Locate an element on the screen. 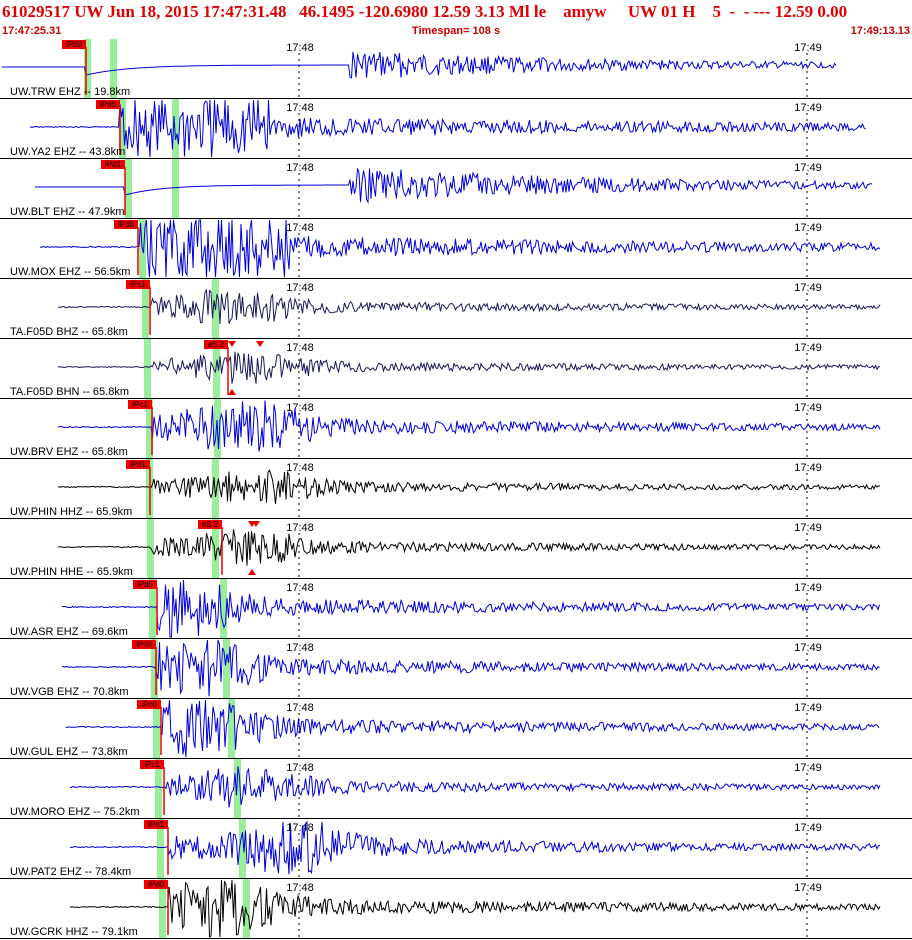  station-label: UW.PAT2 EHZ -- 78.4km is located at coordinates (70, 872).